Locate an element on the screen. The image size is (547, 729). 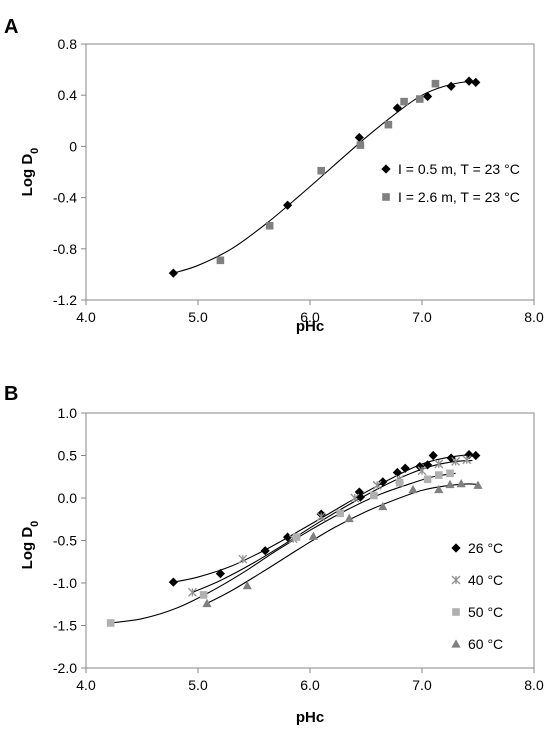
panel-b-x-axis-title: pHc is located at coordinates (310, 717).